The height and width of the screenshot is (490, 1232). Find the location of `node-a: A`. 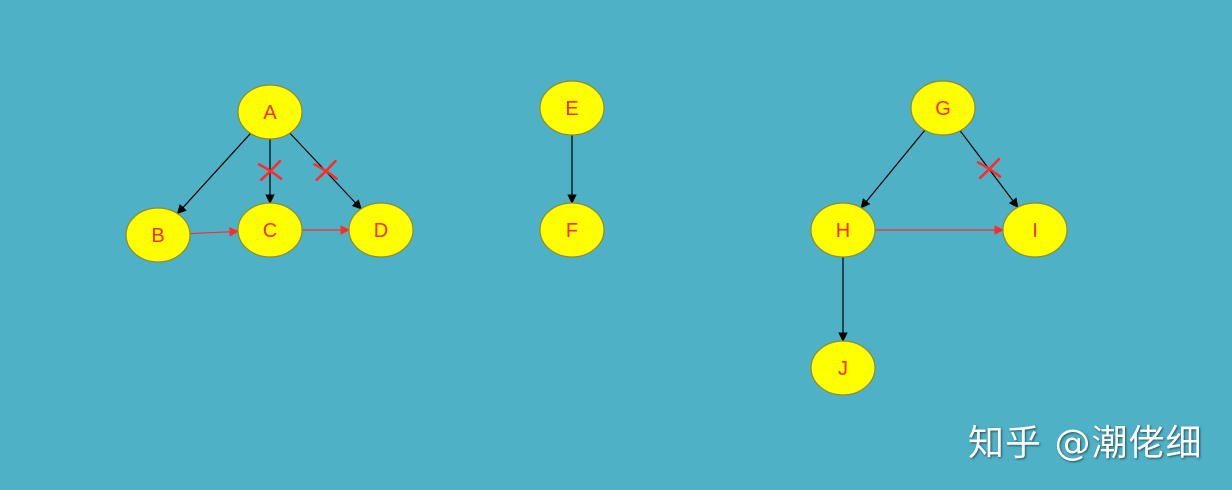

node-a: A is located at coordinates (270, 112).